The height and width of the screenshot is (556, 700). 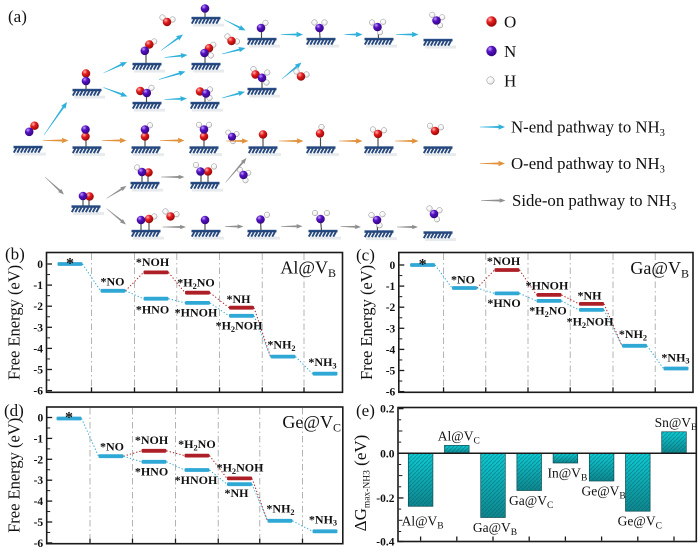 I want to click on svg-text: (c), so click(x=365, y=255).